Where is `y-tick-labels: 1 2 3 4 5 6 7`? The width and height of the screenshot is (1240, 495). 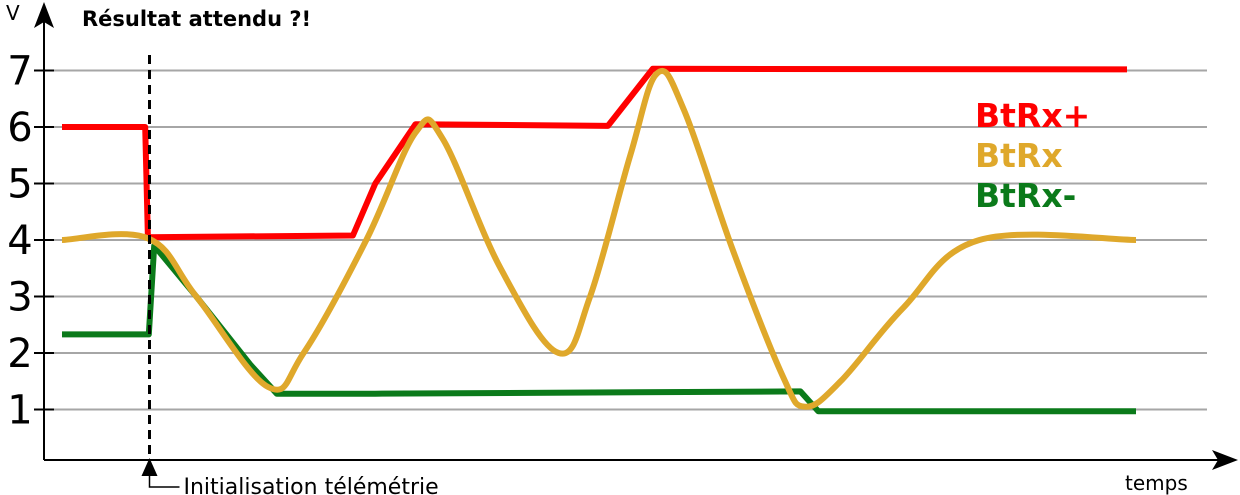 y-tick-labels: 1 2 3 4 5 6 7 is located at coordinates (30, 241).